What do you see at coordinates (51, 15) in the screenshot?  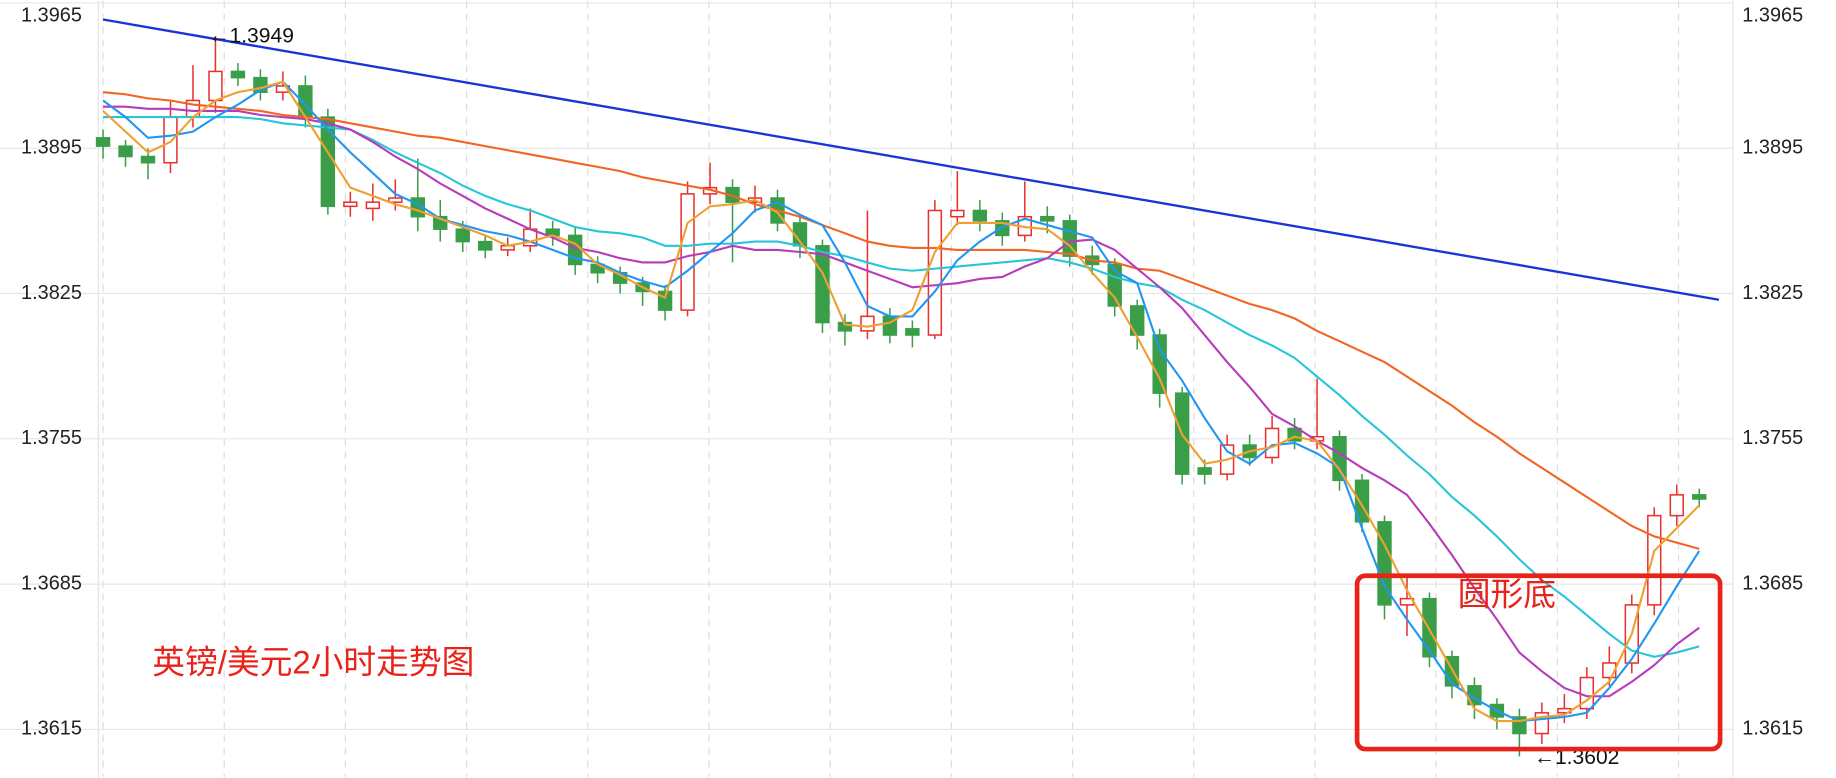 I see `y-tick-label-left: 1.3965` at bounding box center [51, 15].